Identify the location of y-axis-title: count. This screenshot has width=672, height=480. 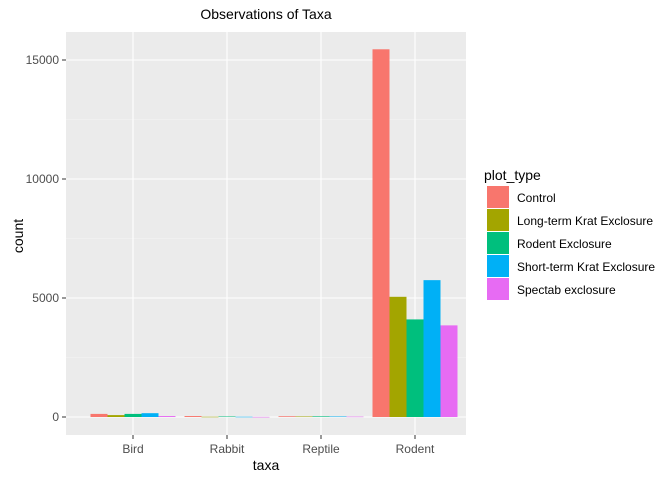
(18, 236).